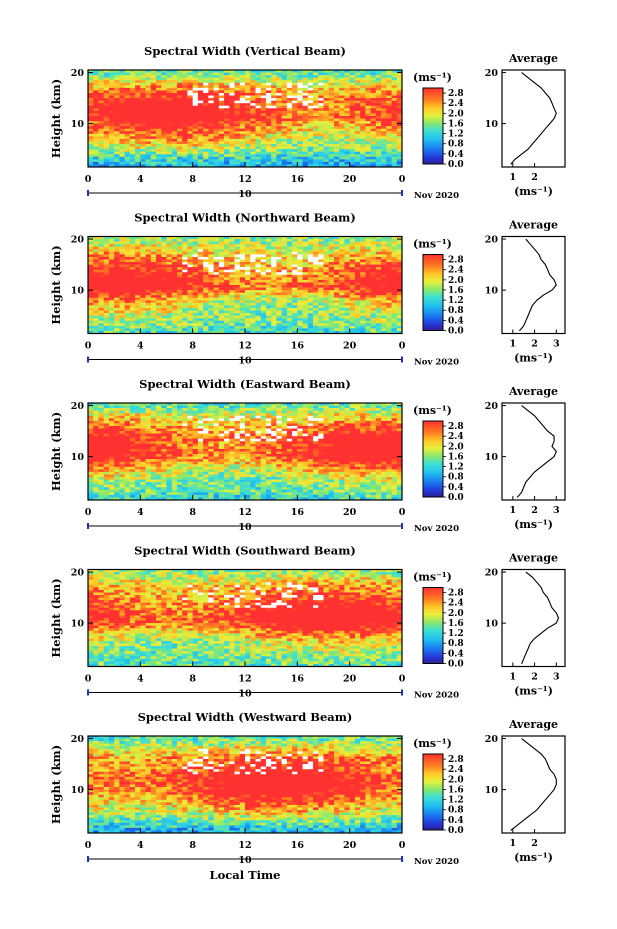 The height and width of the screenshot is (929, 617). What do you see at coordinates (534, 344) in the screenshot?
I see `average-x-tick-label: 2` at bounding box center [534, 344].